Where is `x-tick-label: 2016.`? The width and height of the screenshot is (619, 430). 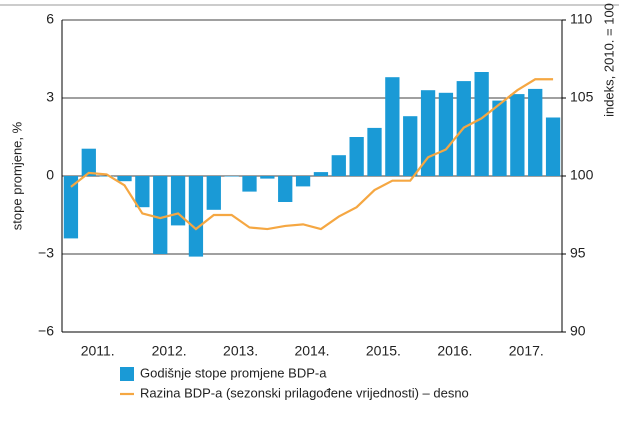
x-tick-label: 2016. is located at coordinates (454, 351).